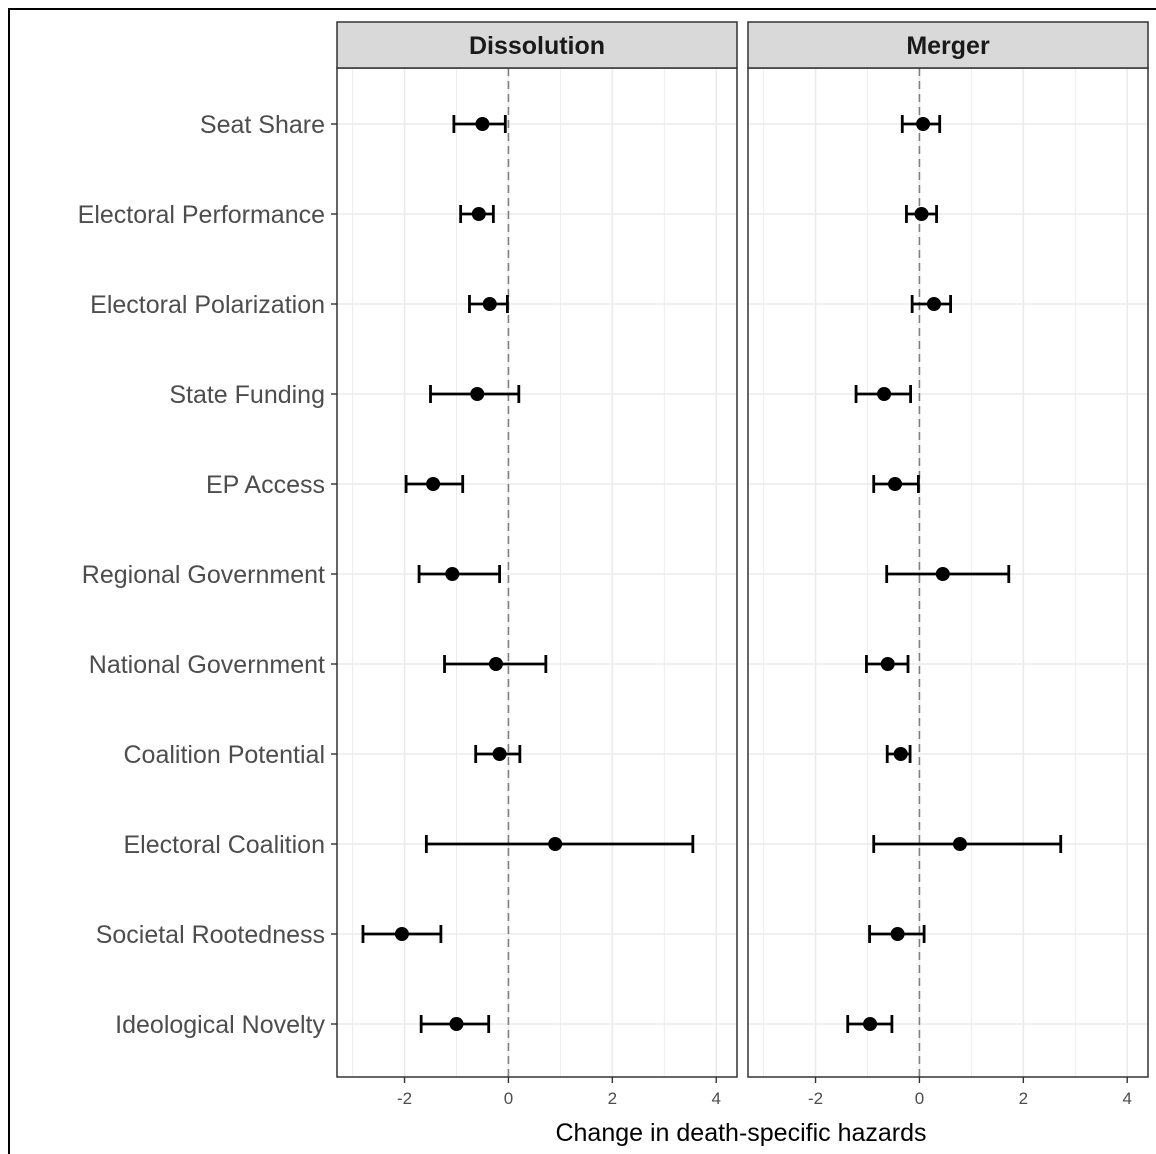 The height and width of the screenshot is (1154, 1156). Describe the element at coordinates (207, 305) in the screenshot. I see `y-tick-label: Electoral Polarization` at that location.